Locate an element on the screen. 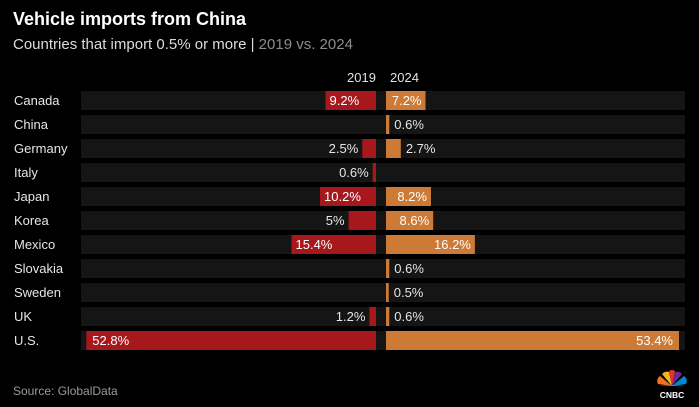 The image size is (699, 407). data-label-2019: 5% is located at coordinates (335, 220).